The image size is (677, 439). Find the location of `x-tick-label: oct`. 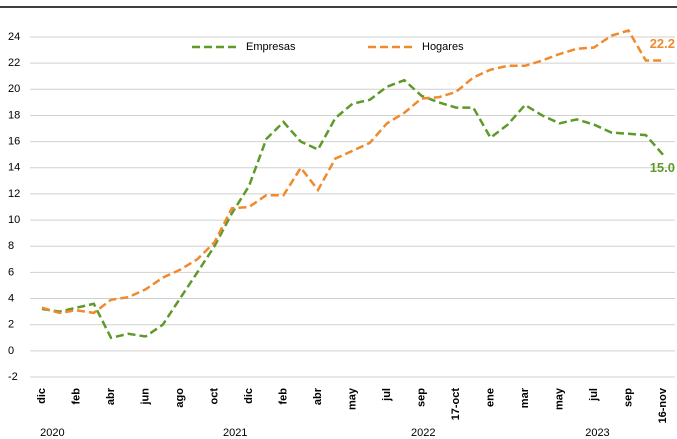

x-tick-label: oct is located at coordinates (214, 396).